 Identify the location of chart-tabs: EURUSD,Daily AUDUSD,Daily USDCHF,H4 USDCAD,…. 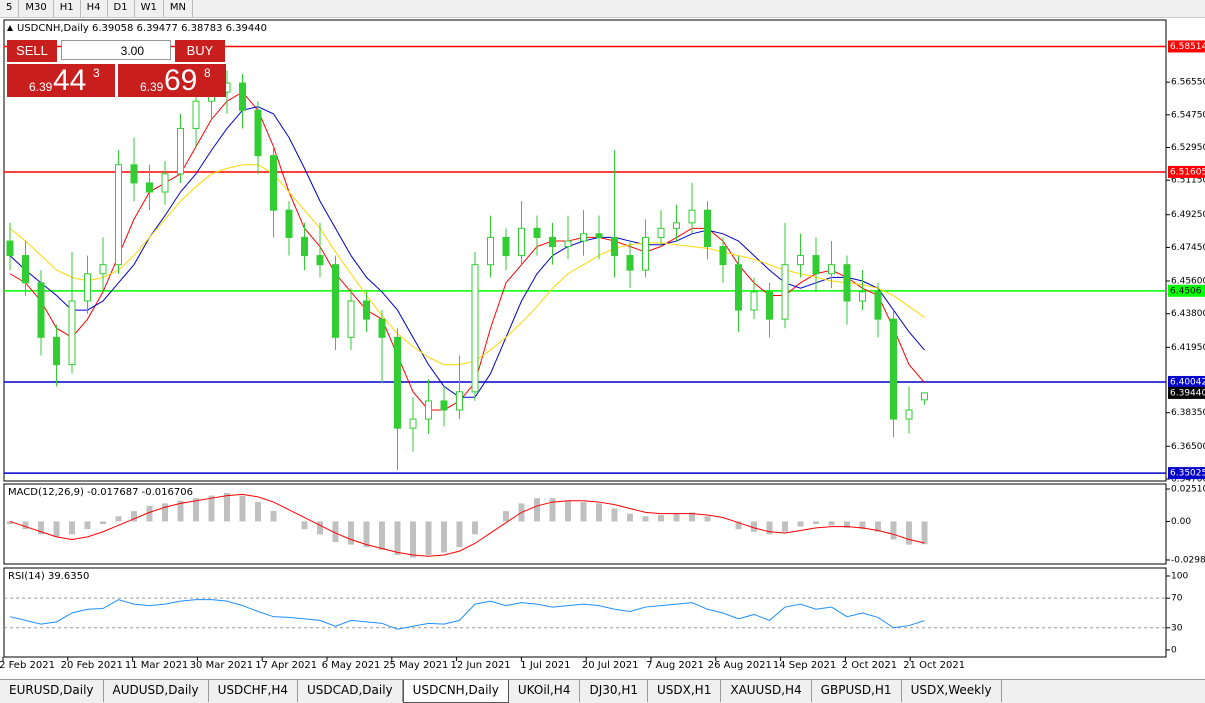
(602, 691).